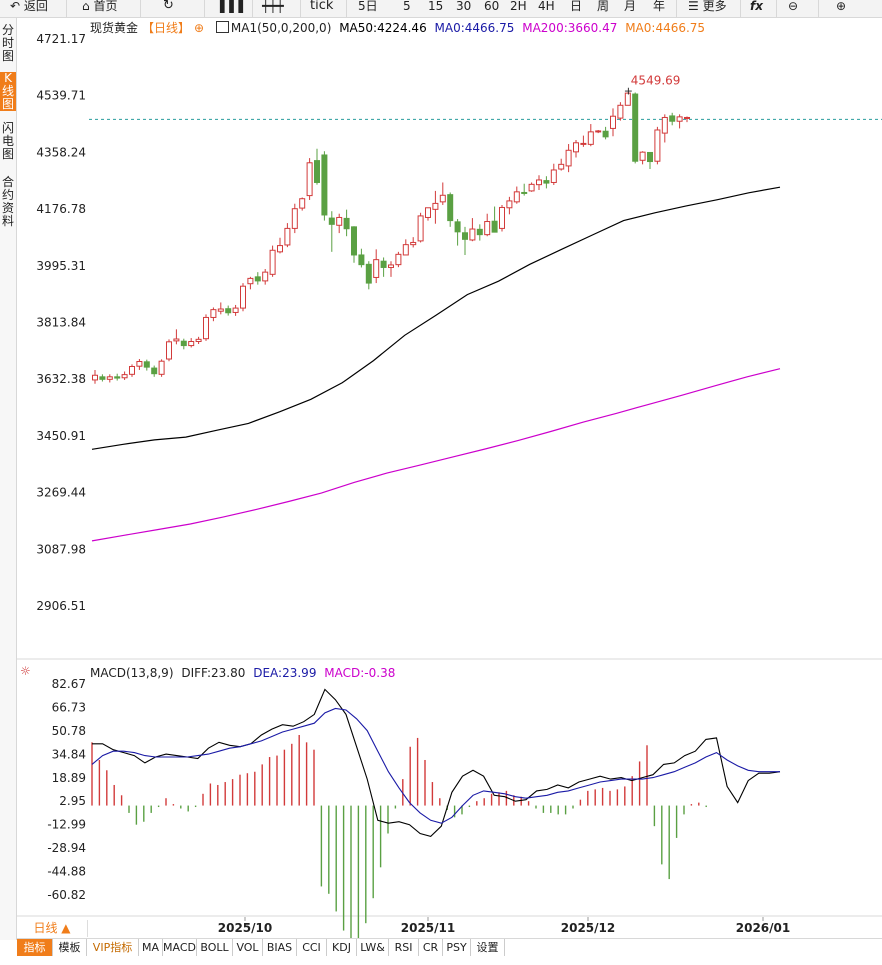 This screenshot has width=882, height=965. I want to click on macd-settings-icon: ☼, so click(25, 671).